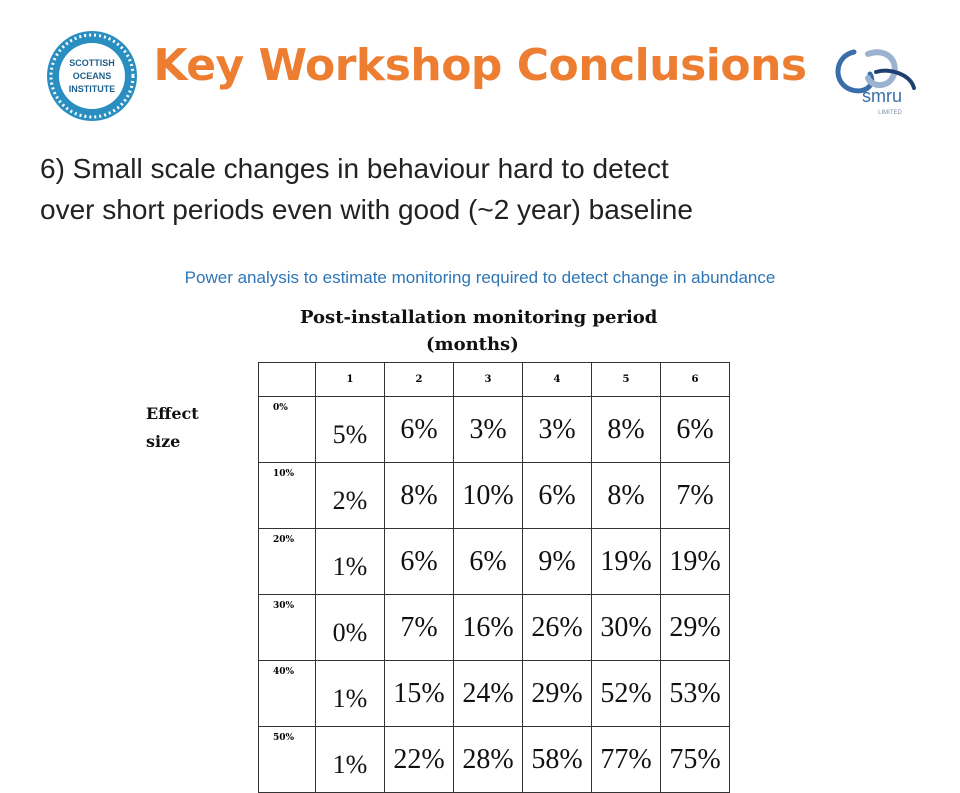  I want to click on table-row: 10% 2% 8% 10% 6% 8% 7%, so click(494, 495).